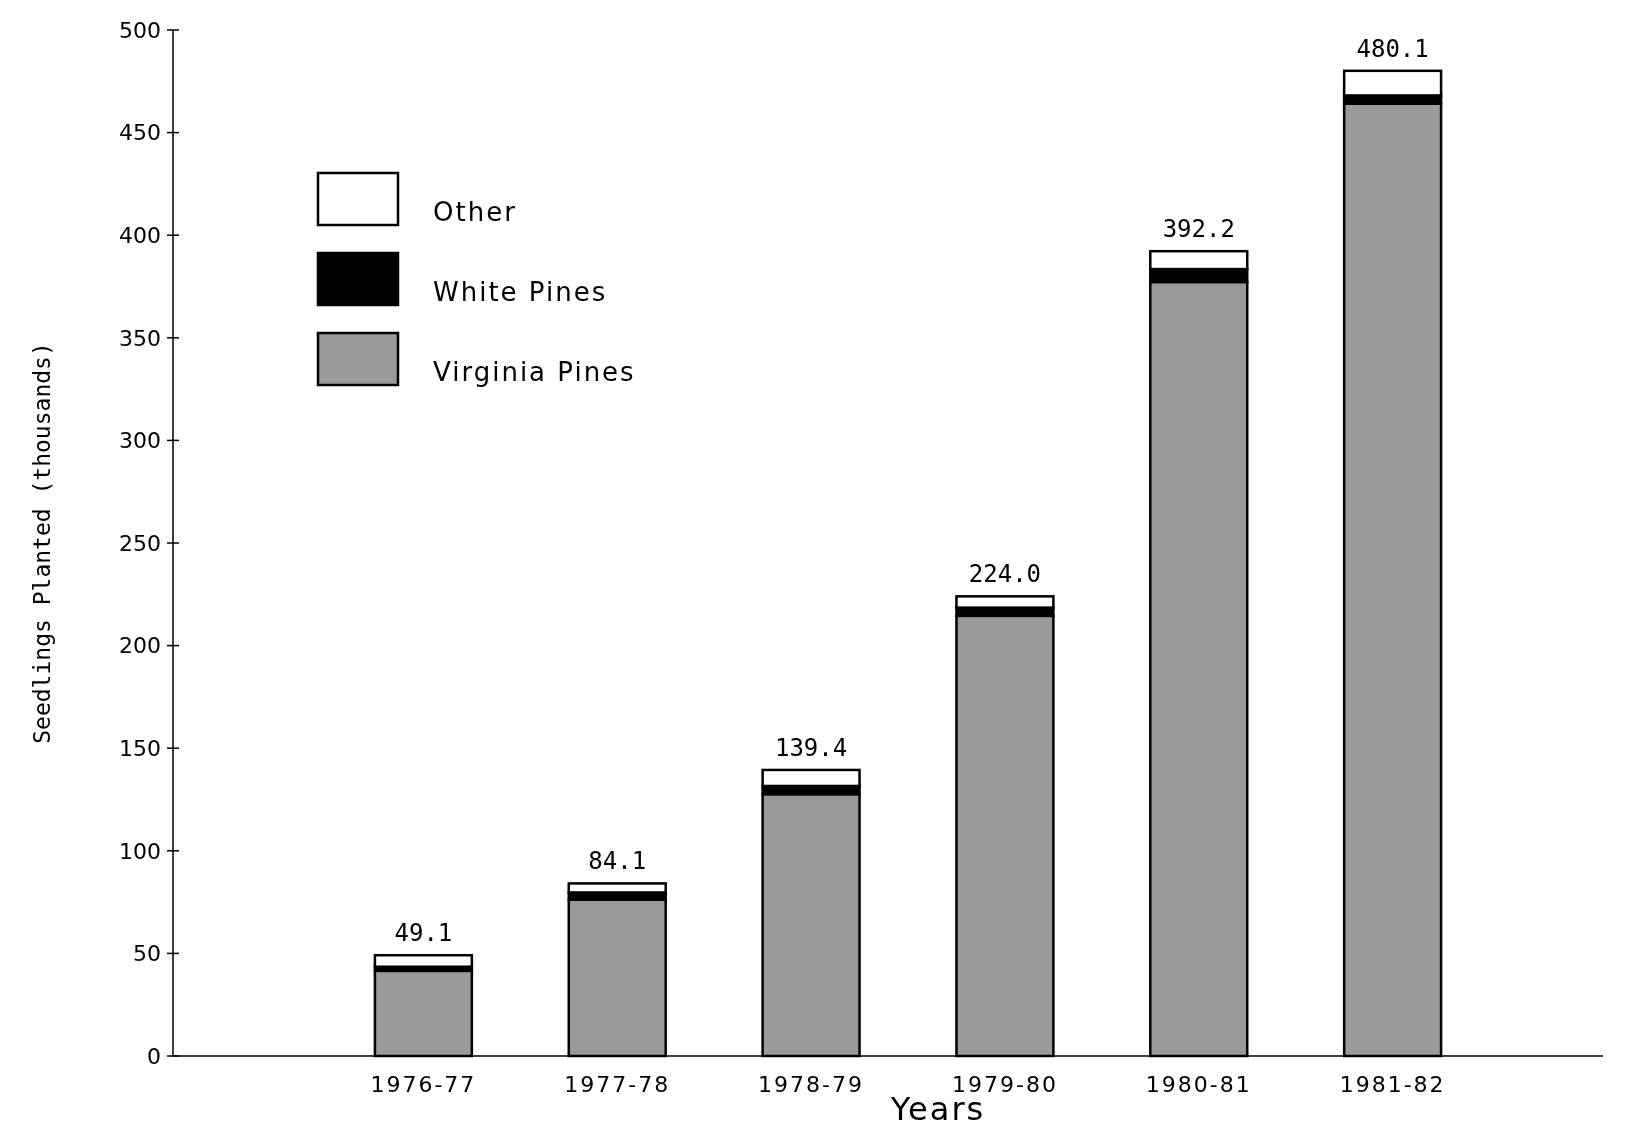 The width and height of the screenshot is (1625, 1144). What do you see at coordinates (42, 543) in the screenshot?
I see `y-axis-title: Seedlings Planted (thousands)` at bounding box center [42, 543].